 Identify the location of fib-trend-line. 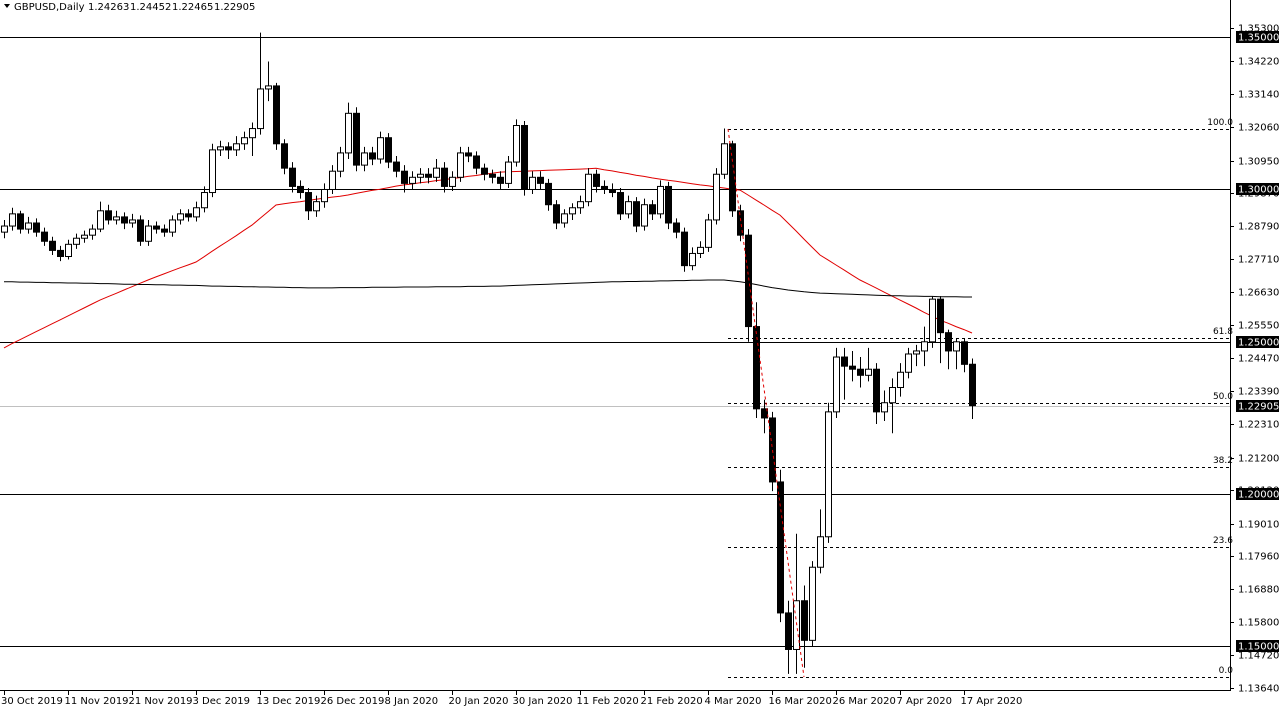
(766, 403).